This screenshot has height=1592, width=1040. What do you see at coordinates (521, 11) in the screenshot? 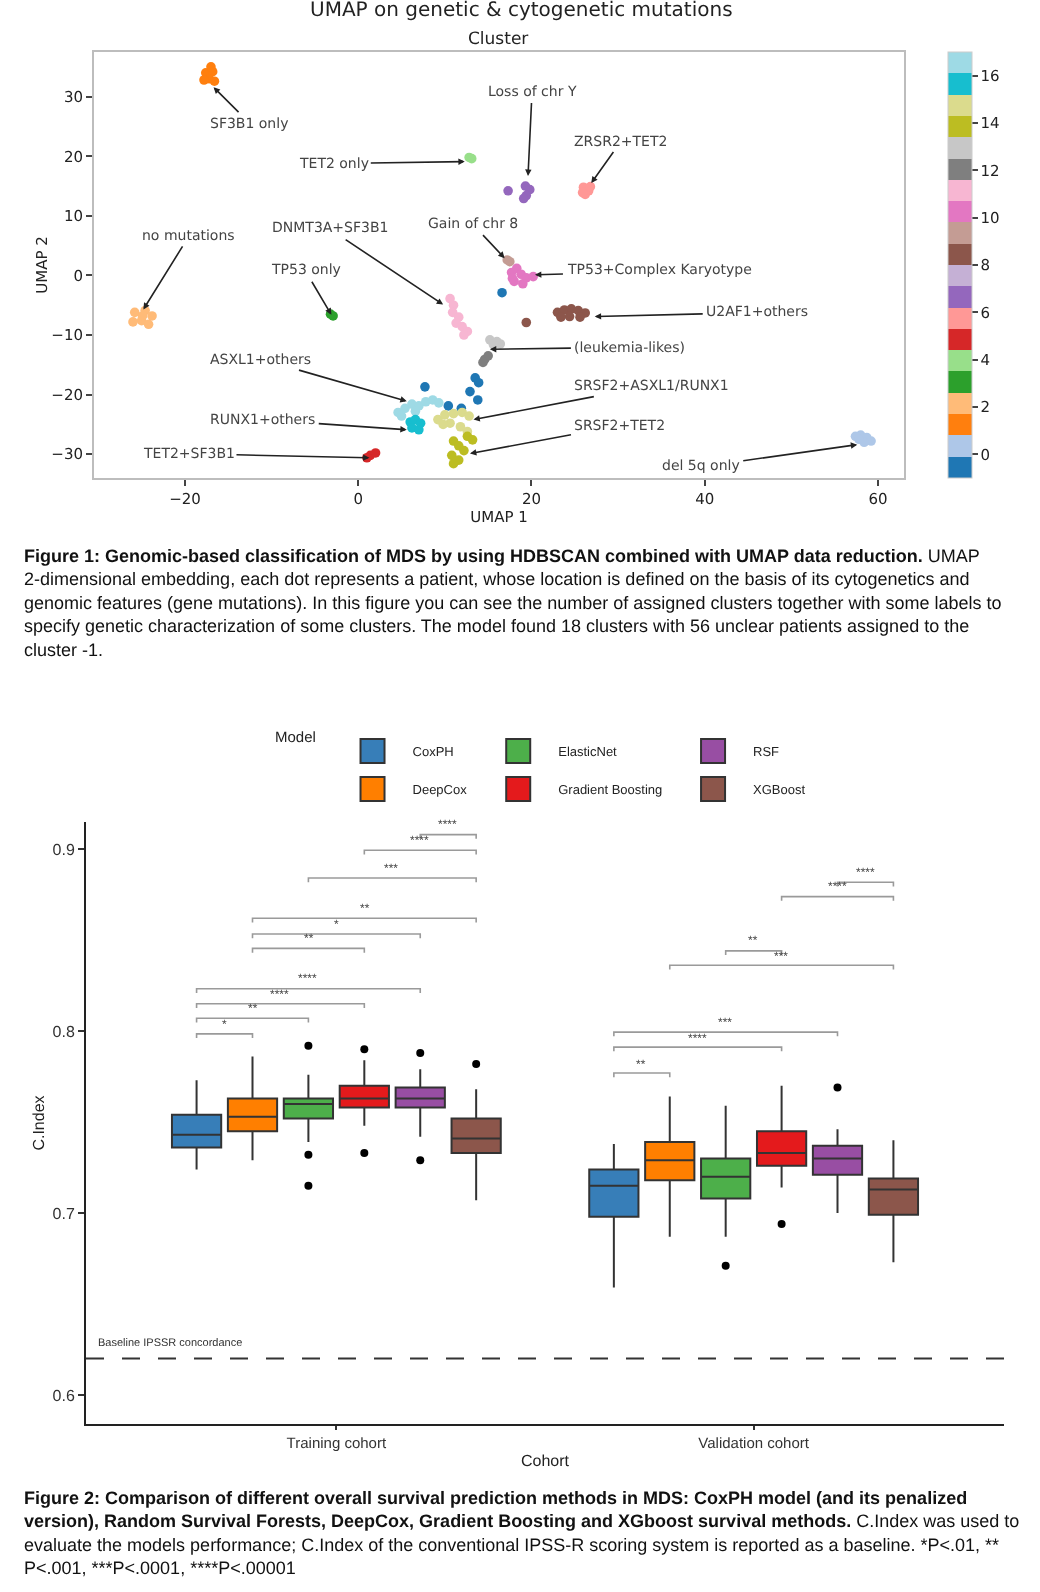
I see `chart-title: UMAP on genetic & cytogenetic mutations` at bounding box center [521, 11].